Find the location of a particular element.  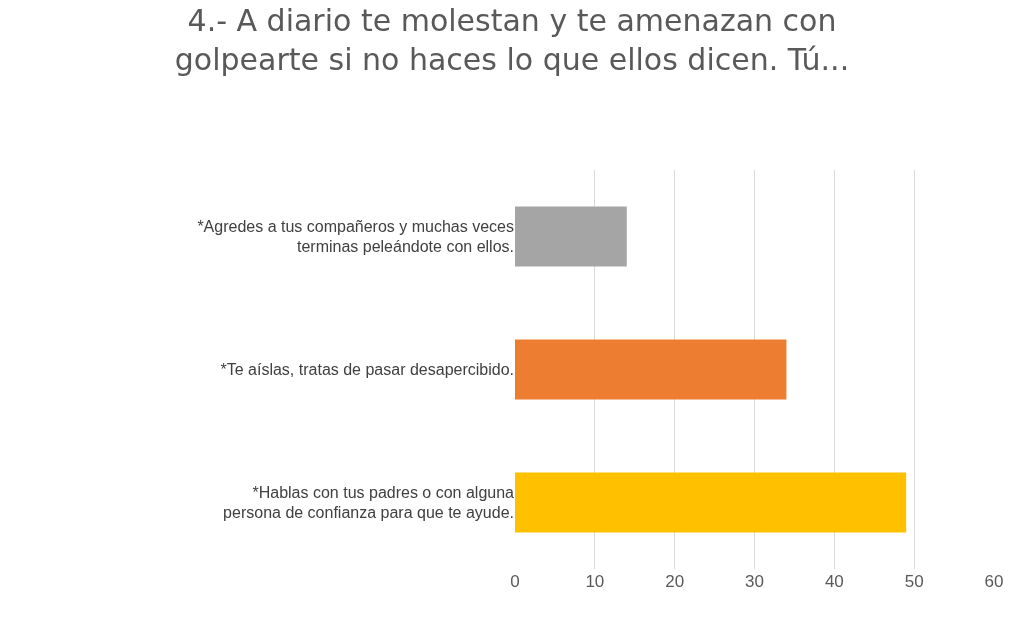

x-tick-label: 0 is located at coordinates (515, 581).